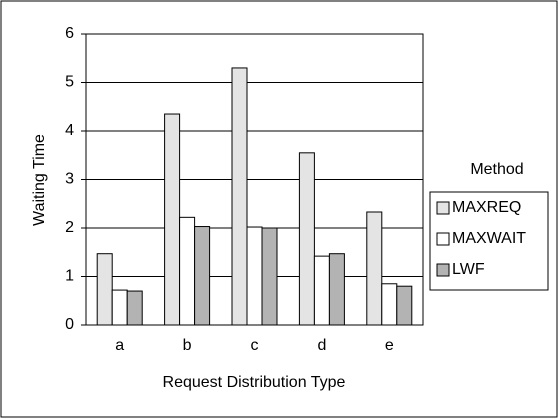 Image resolution: width=559 pixels, height=419 pixels. Describe the element at coordinates (255, 345) in the screenshot. I see `x-tick-label: c` at that location.